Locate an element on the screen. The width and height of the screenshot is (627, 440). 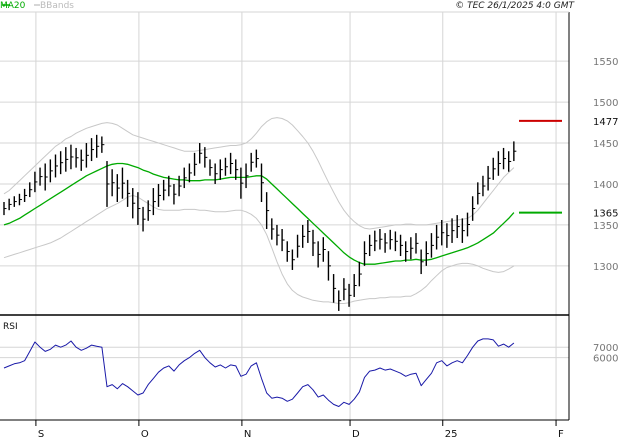
price-tick-label: 1550 is located at coordinates (605, 62).